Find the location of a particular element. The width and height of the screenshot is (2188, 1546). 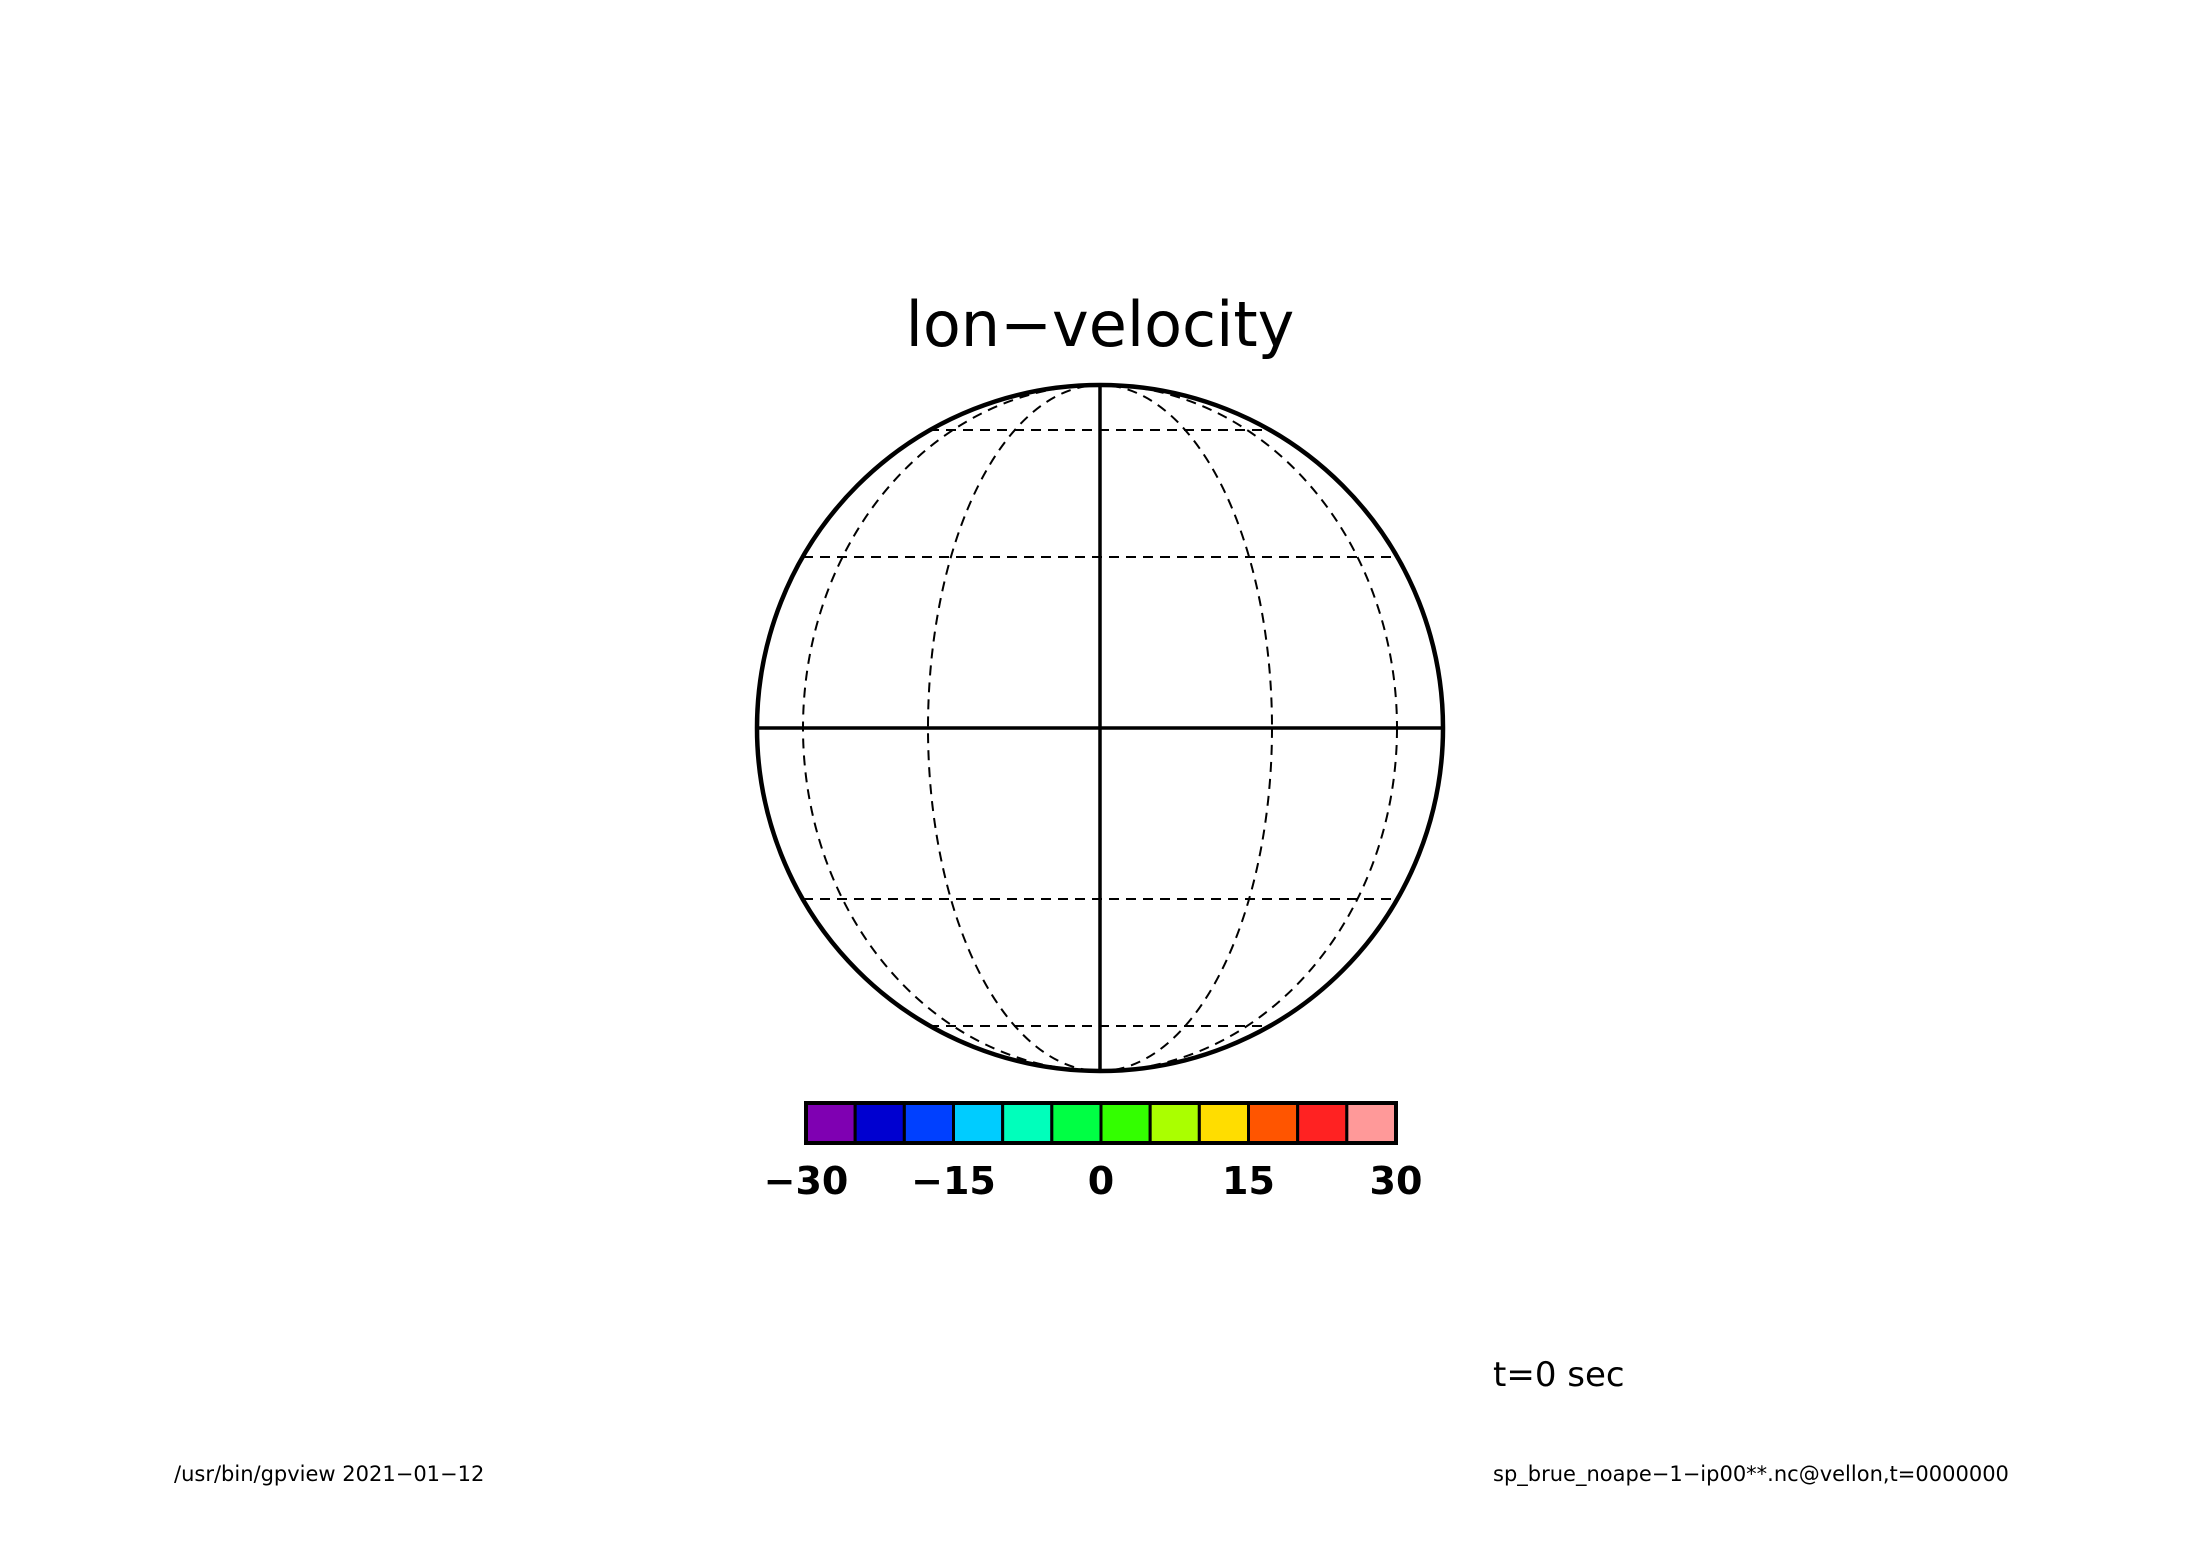

plot-title: lon−velocity is located at coordinates (1100, 324).